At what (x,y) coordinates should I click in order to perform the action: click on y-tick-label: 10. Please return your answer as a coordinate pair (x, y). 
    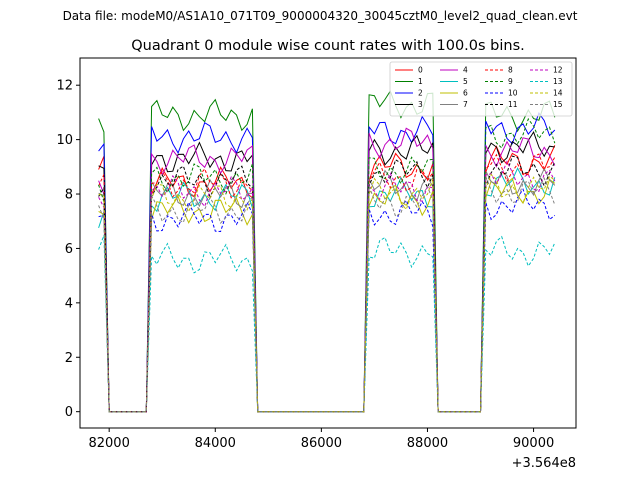
    Looking at the image, I should click on (64, 140).